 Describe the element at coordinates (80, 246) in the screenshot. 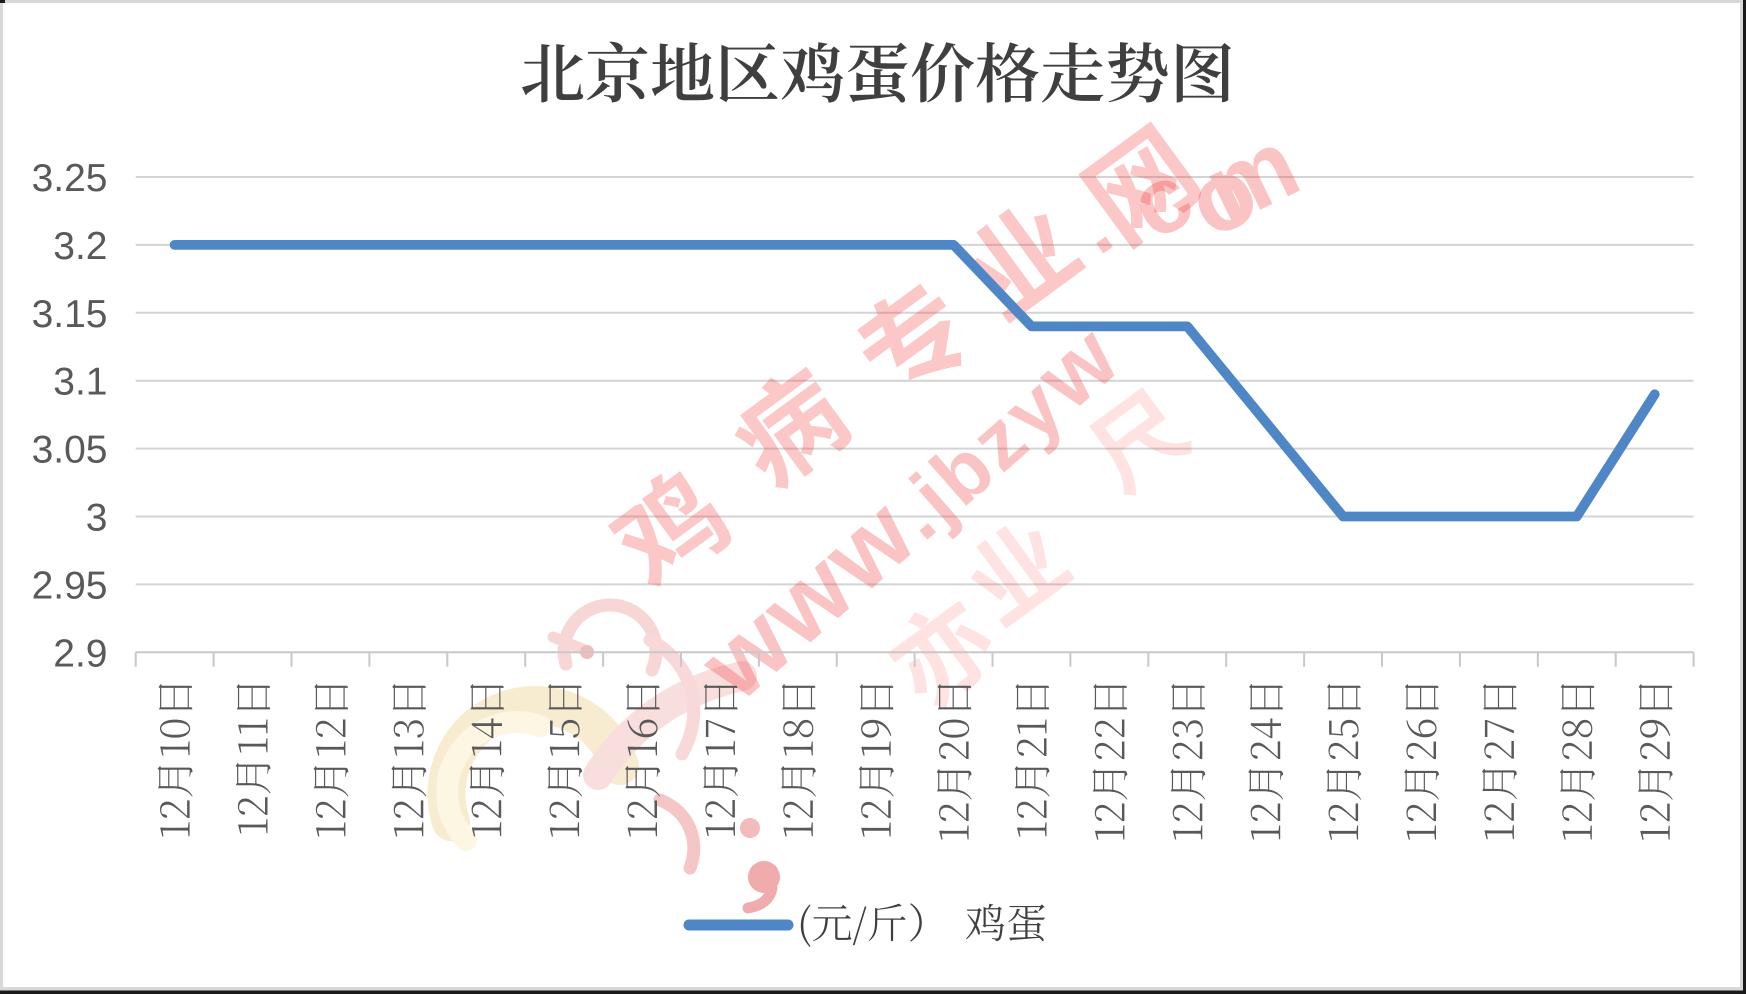

I see `svg-text: 3.2` at that location.